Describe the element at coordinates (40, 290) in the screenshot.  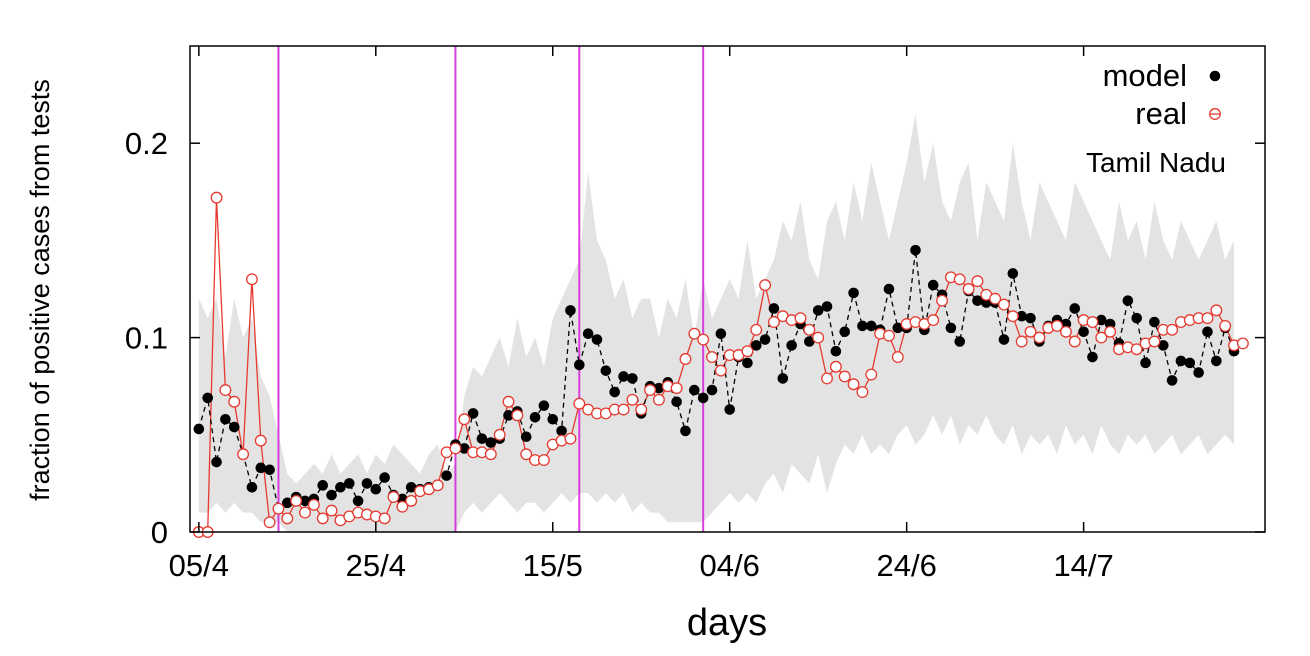
I see `y-axis-label: fraction of positive cases from tests` at that location.